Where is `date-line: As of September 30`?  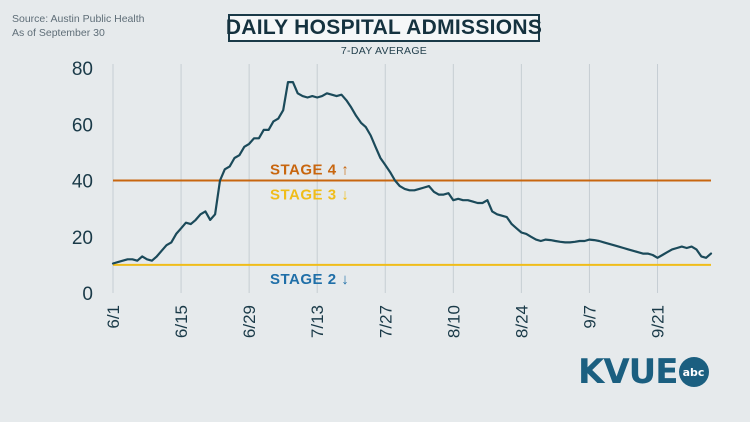
date-line: As of September 30 is located at coordinates (58, 33).